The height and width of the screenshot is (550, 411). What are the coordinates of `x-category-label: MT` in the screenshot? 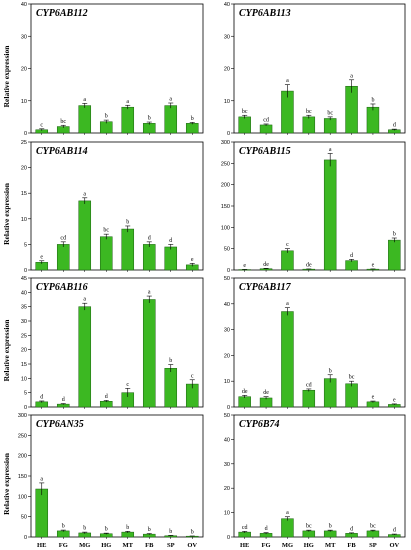 It's located at (128, 545).